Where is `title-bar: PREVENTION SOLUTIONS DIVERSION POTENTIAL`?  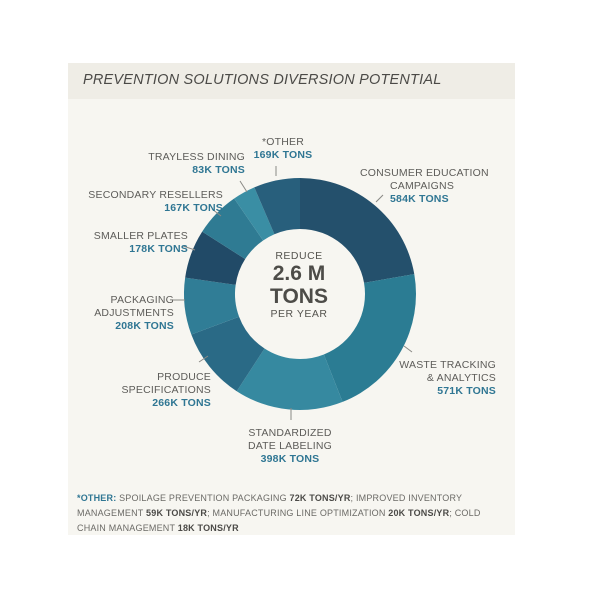
title-bar: PREVENTION SOLUTIONS DIVERSION POTENTIAL is located at coordinates (291, 81).